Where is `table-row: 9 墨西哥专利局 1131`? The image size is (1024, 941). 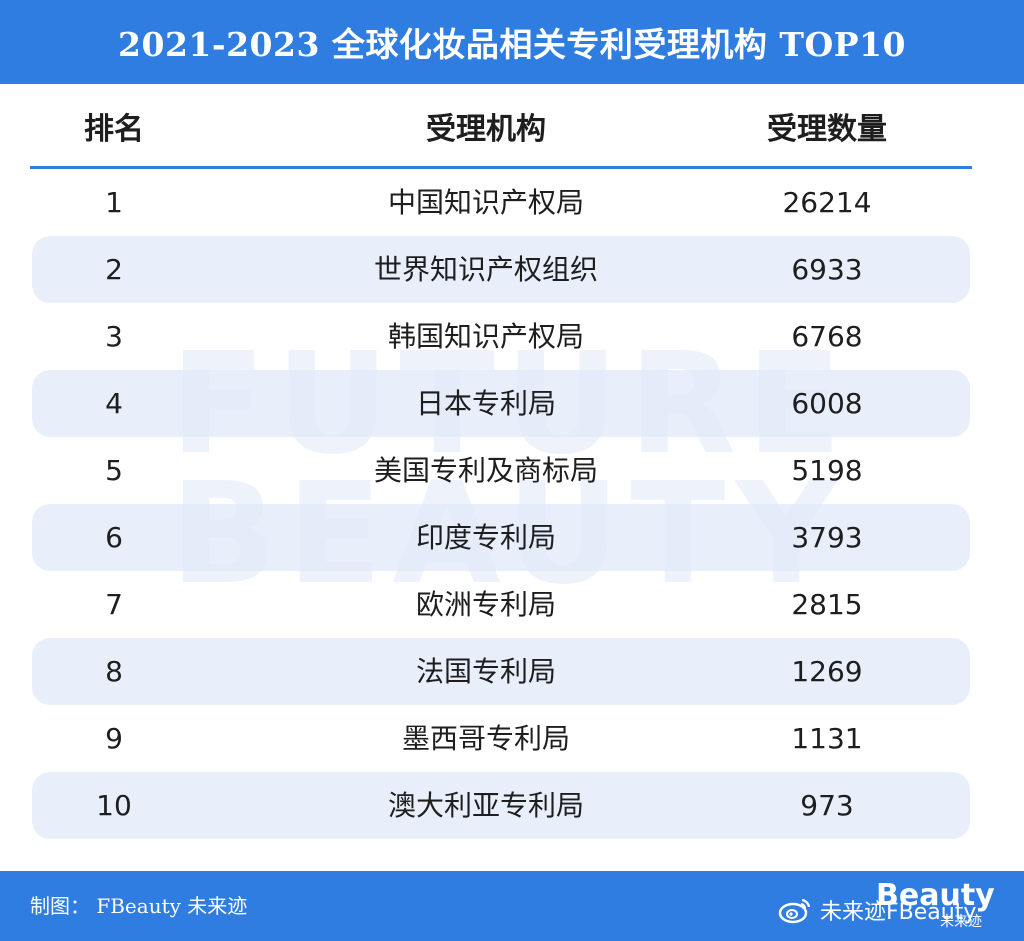 table-row: 9 墨西哥专利局 1131 is located at coordinates (501, 738).